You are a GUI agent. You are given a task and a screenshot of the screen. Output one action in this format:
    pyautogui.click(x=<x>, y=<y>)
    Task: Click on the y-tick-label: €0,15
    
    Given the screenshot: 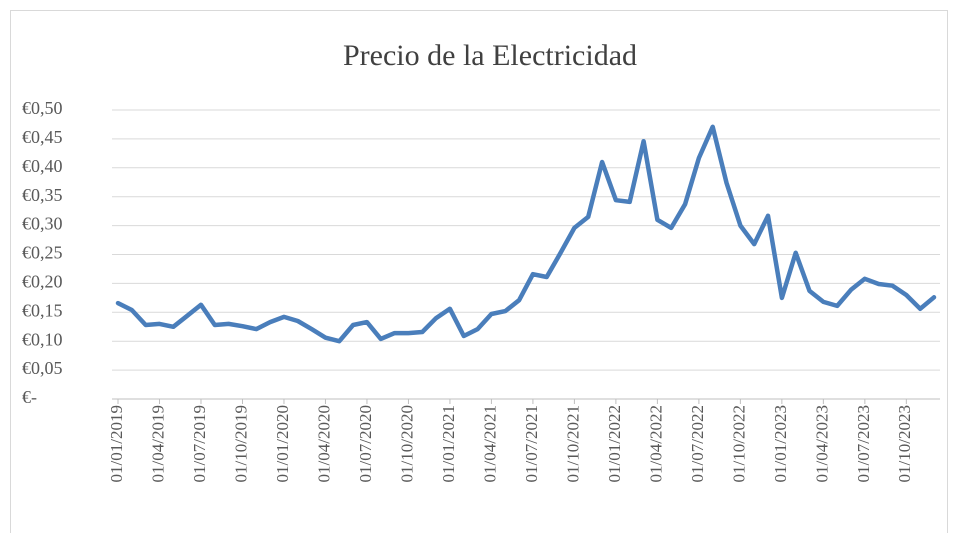 What is the action you would take?
    pyautogui.click(x=42, y=310)
    